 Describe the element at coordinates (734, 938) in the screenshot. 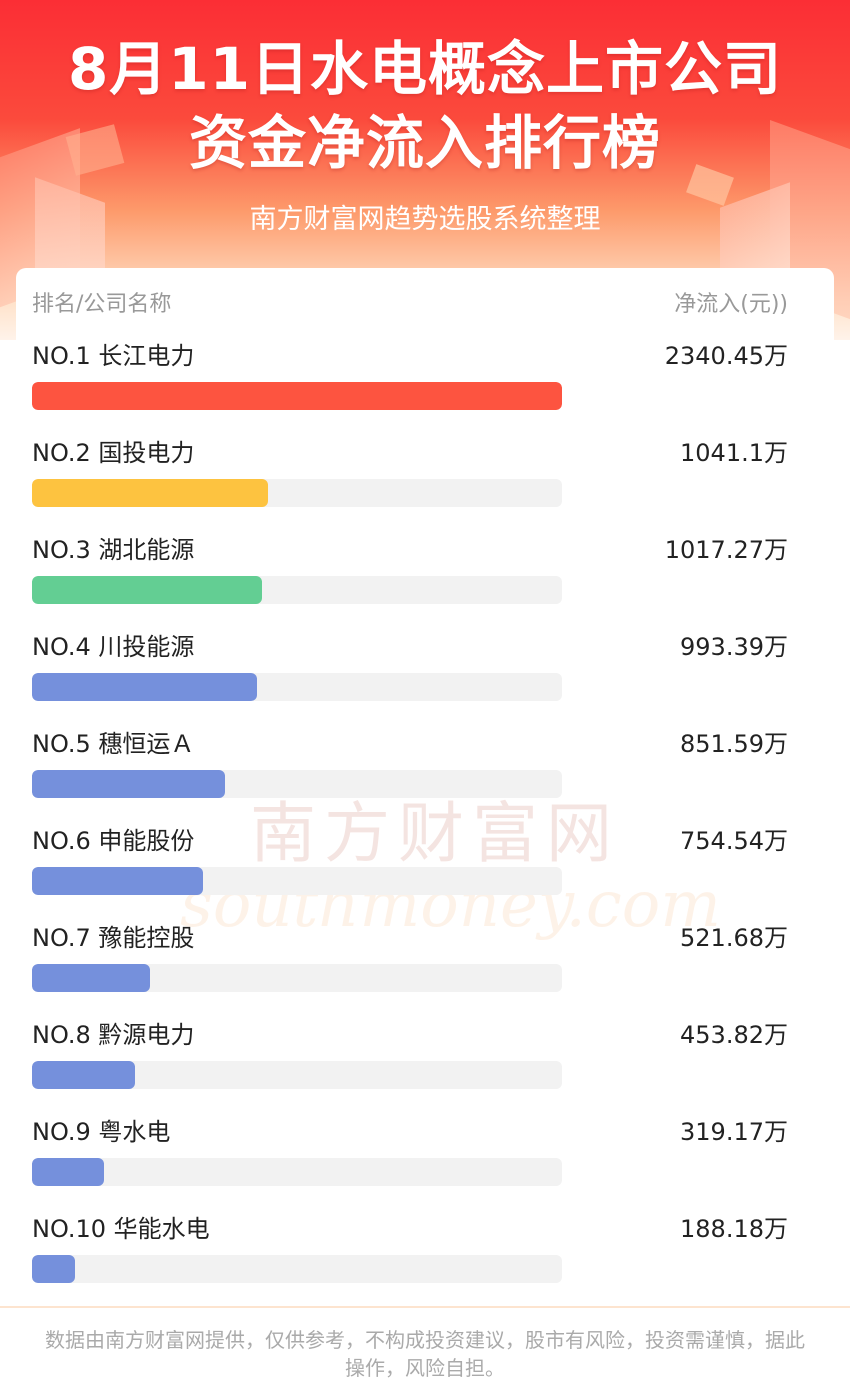

I see `net-inflow-value: 521.68万` at that location.